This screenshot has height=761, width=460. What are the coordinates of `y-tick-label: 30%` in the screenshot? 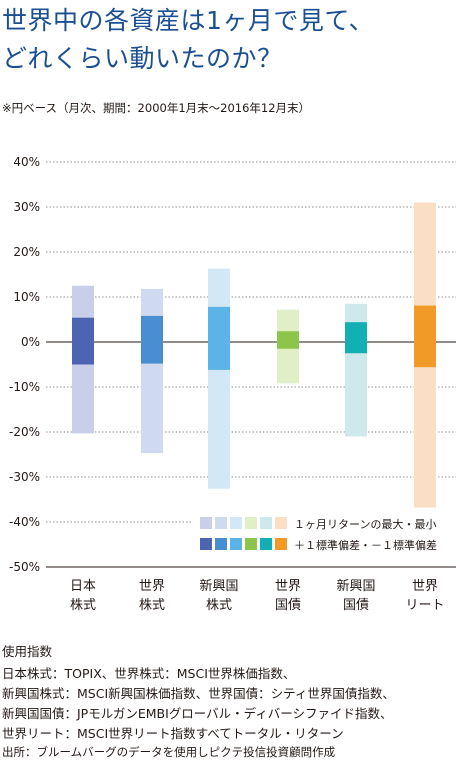 It's located at (26, 207).